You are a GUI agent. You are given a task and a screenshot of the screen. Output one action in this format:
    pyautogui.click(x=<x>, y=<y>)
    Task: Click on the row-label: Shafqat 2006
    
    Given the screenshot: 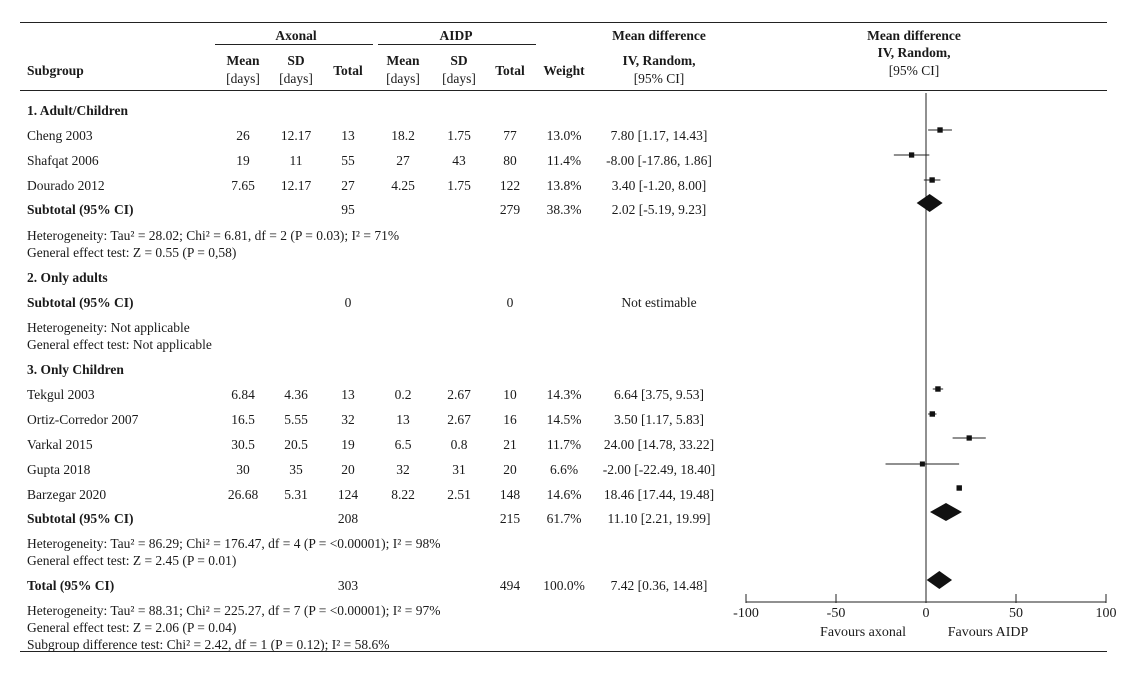 What is the action you would take?
    pyautogui.click(x=63, y=160)
    